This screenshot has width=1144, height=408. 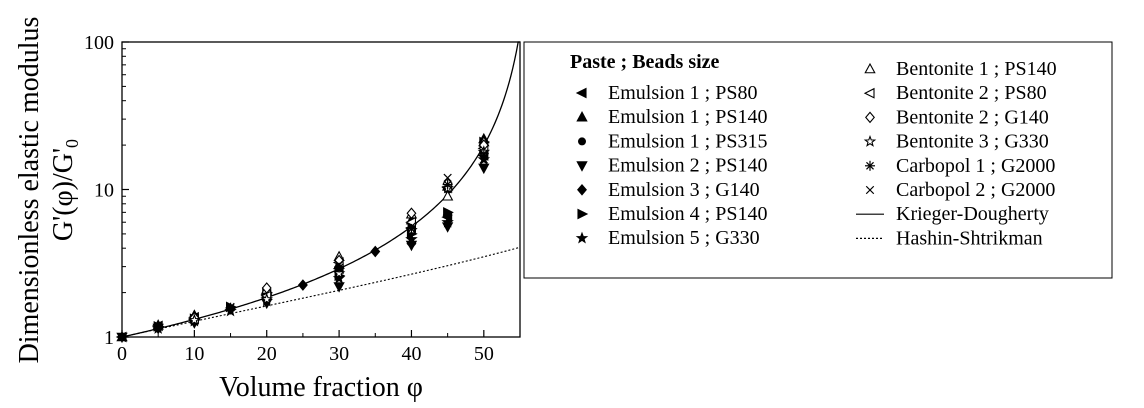 I want to click on legend-entry: Carbopol 1 ; G2000, so click(x=960, y=166).